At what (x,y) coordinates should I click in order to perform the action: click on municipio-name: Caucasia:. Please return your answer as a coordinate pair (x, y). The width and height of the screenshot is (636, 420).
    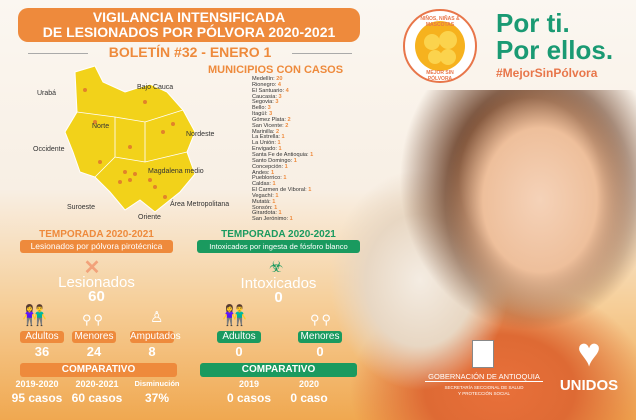
    Looking at the image, I should click on (264, 96).